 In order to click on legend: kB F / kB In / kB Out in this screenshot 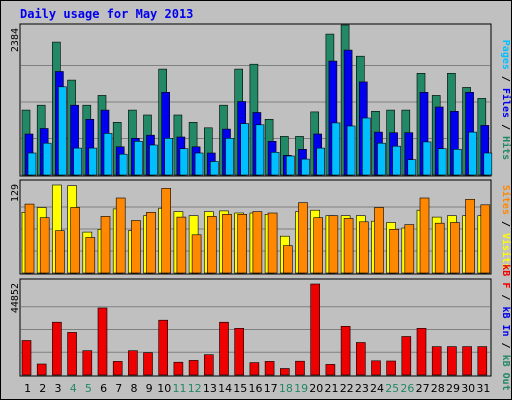, I will do `click(505, 327)`.